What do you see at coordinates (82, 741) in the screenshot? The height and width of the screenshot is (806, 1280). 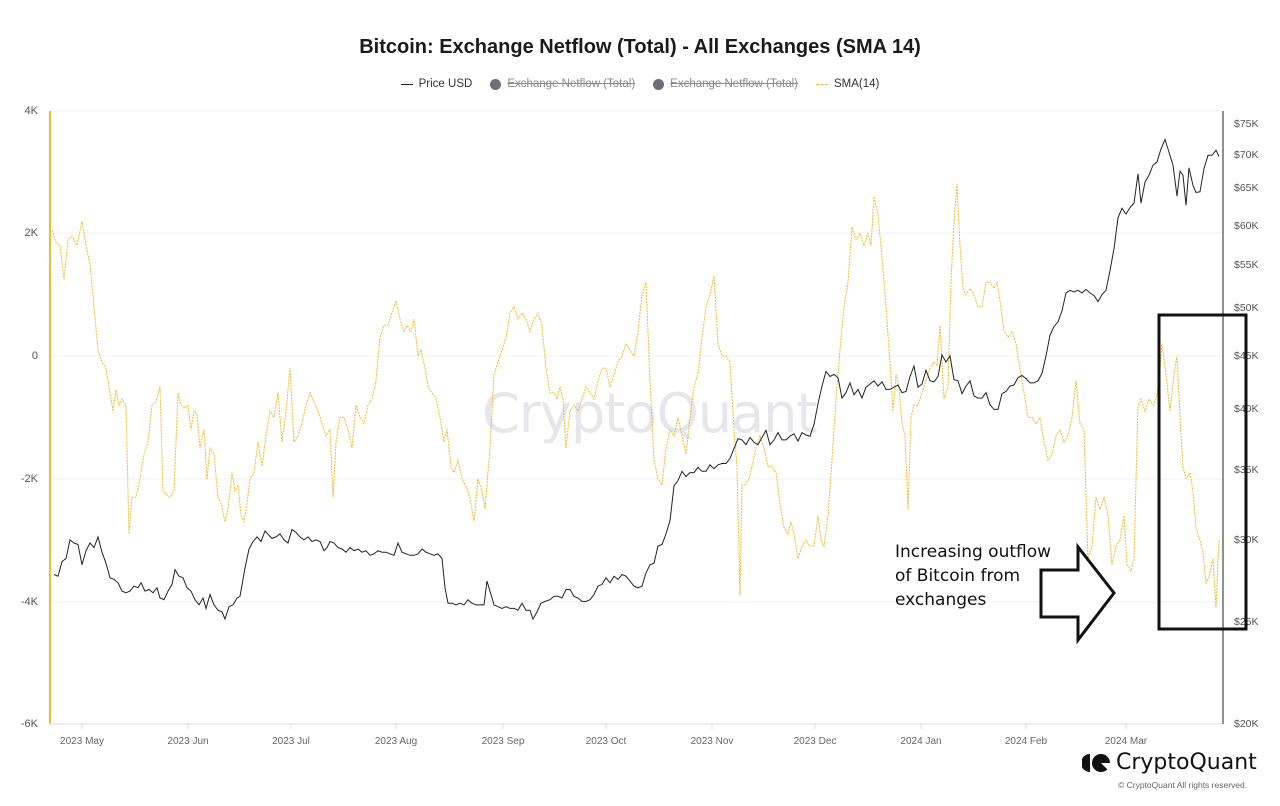 I see `x-axis-tick: 2023 May` at bounding box center [82, 741].